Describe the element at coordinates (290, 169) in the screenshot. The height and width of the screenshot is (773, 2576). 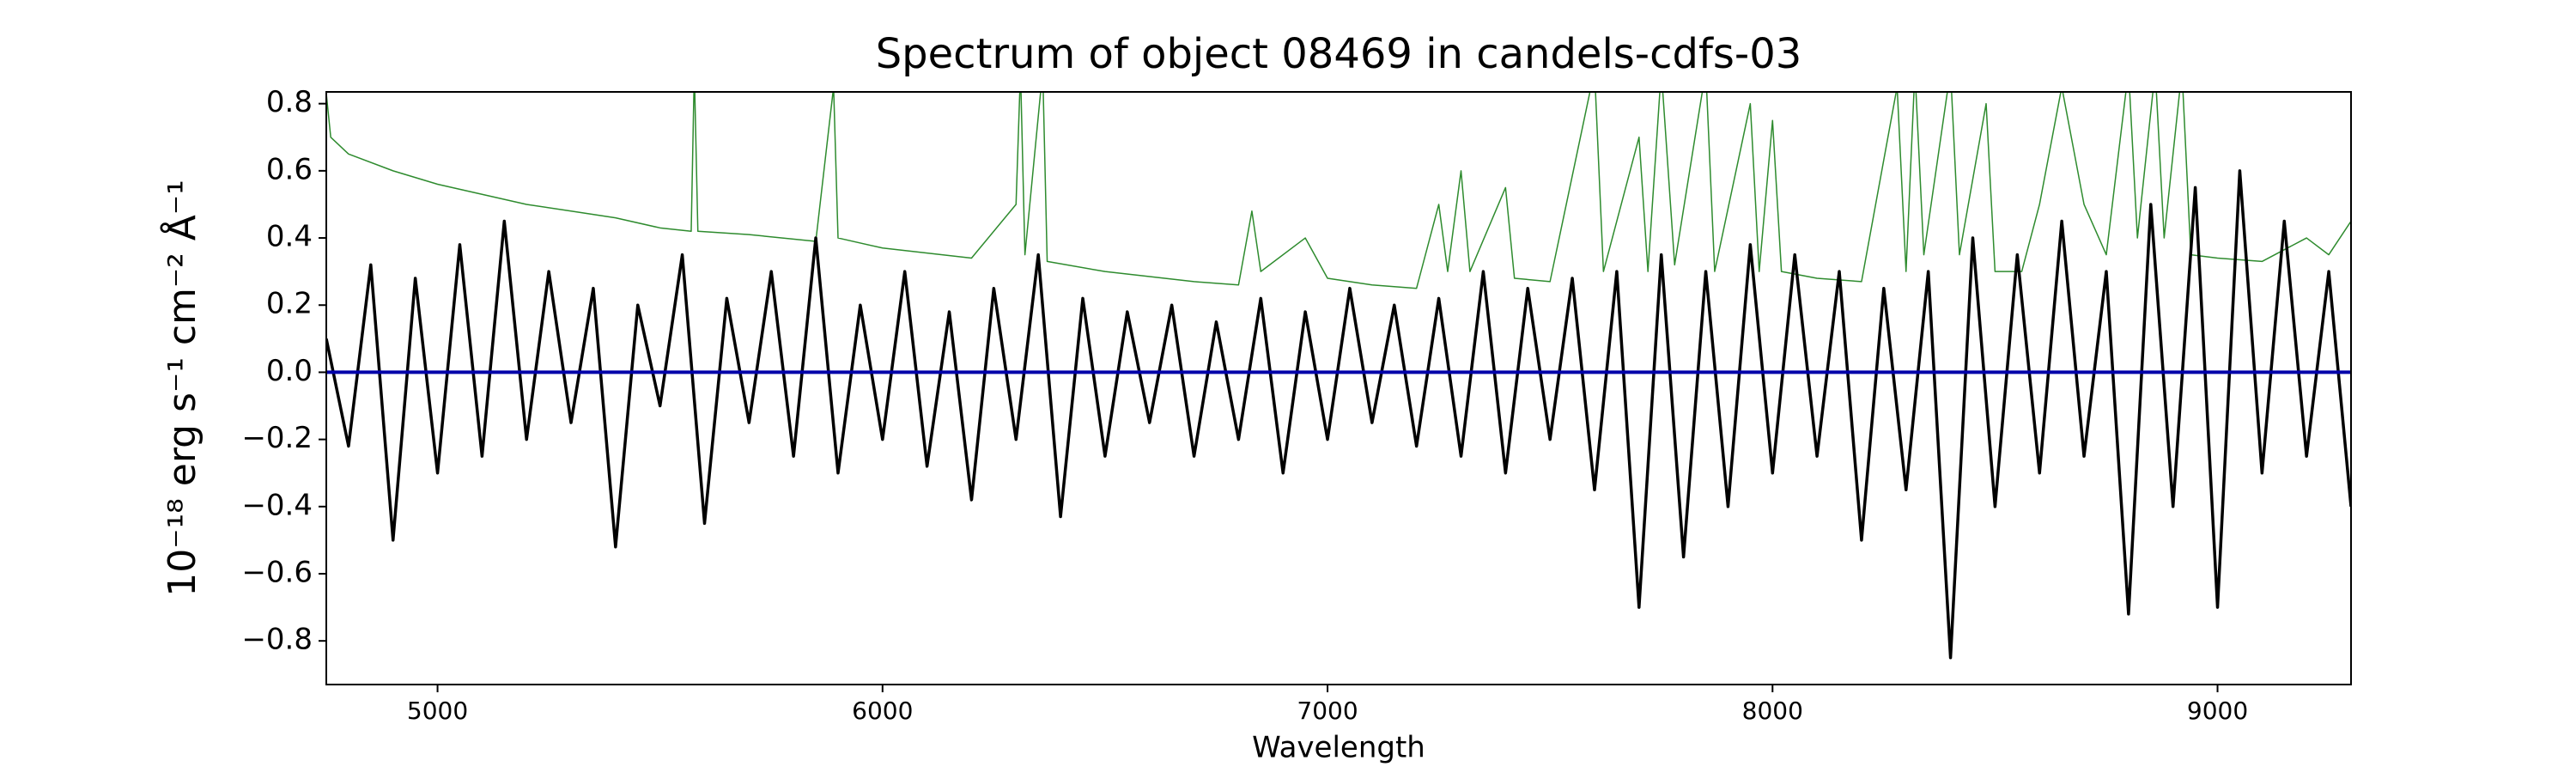
I see `y-tick-label: 0.6` at that location.